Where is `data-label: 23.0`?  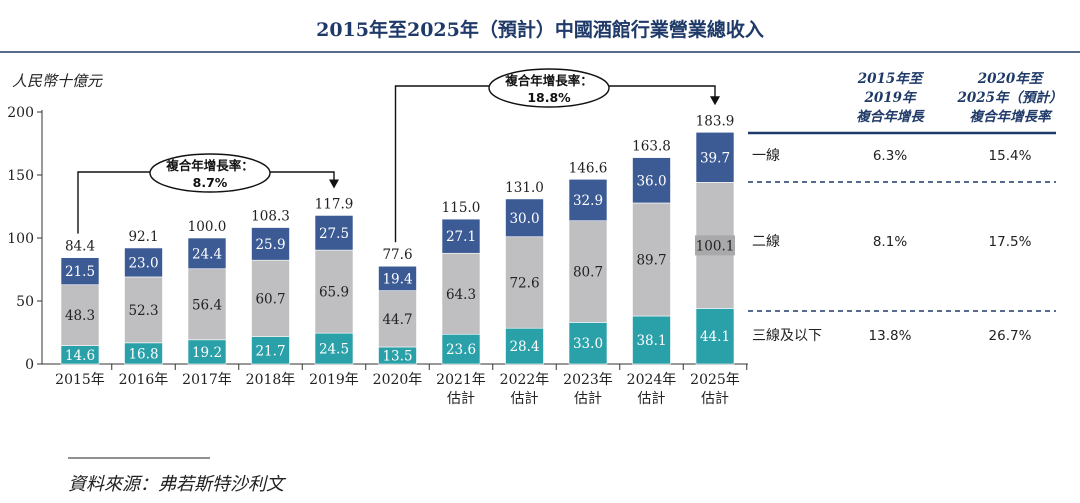 data-label: 23.0 is located at coordinates (143, 263).